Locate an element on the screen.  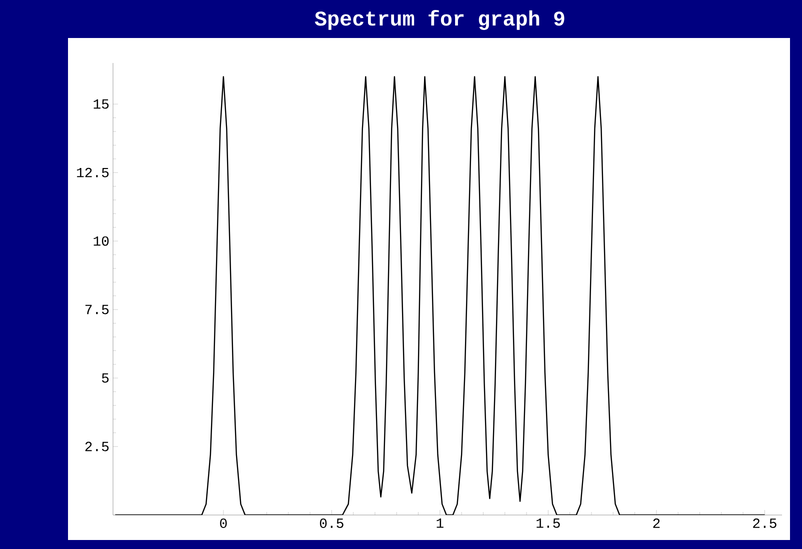
y-tick-label: 12.5 is located at coordinates (93, 173).